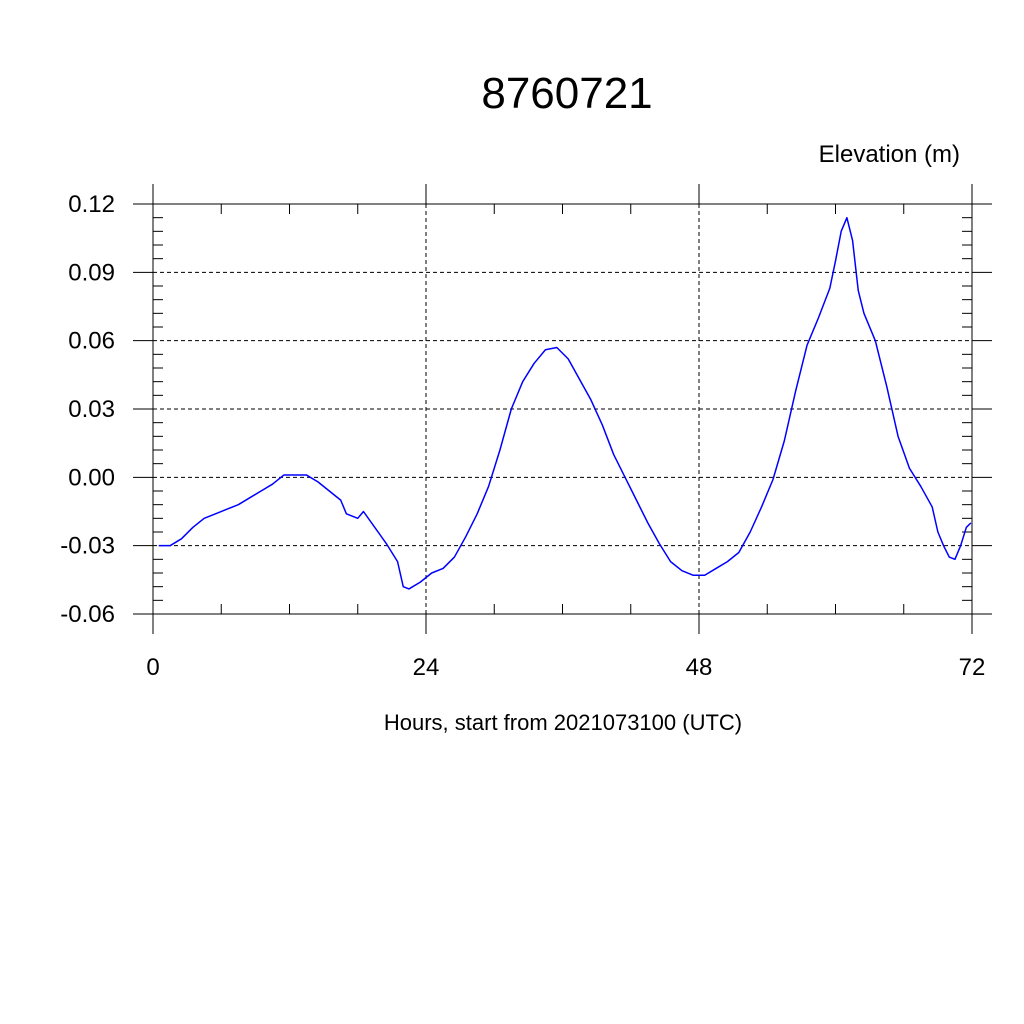  What do you see at coordinates (91, 272) in the screenshot?
I see `y-tick-label: 0.09` at bounding box center [91, 272].